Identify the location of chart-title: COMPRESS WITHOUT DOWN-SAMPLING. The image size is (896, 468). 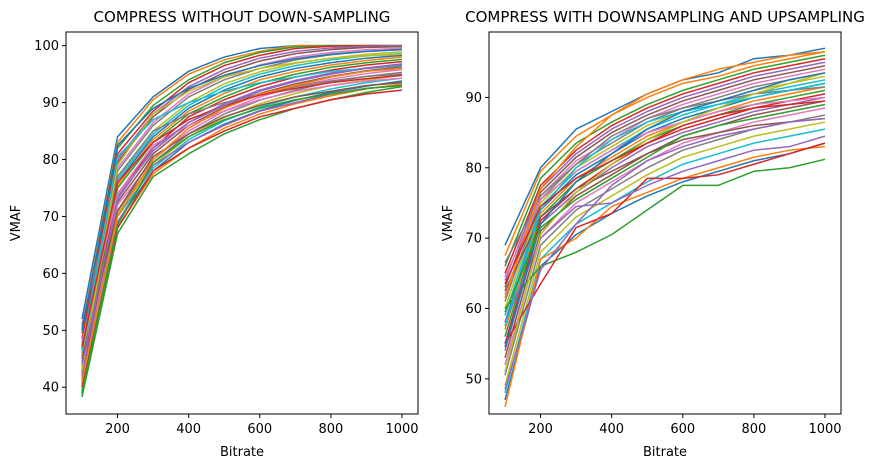
(242, 17).